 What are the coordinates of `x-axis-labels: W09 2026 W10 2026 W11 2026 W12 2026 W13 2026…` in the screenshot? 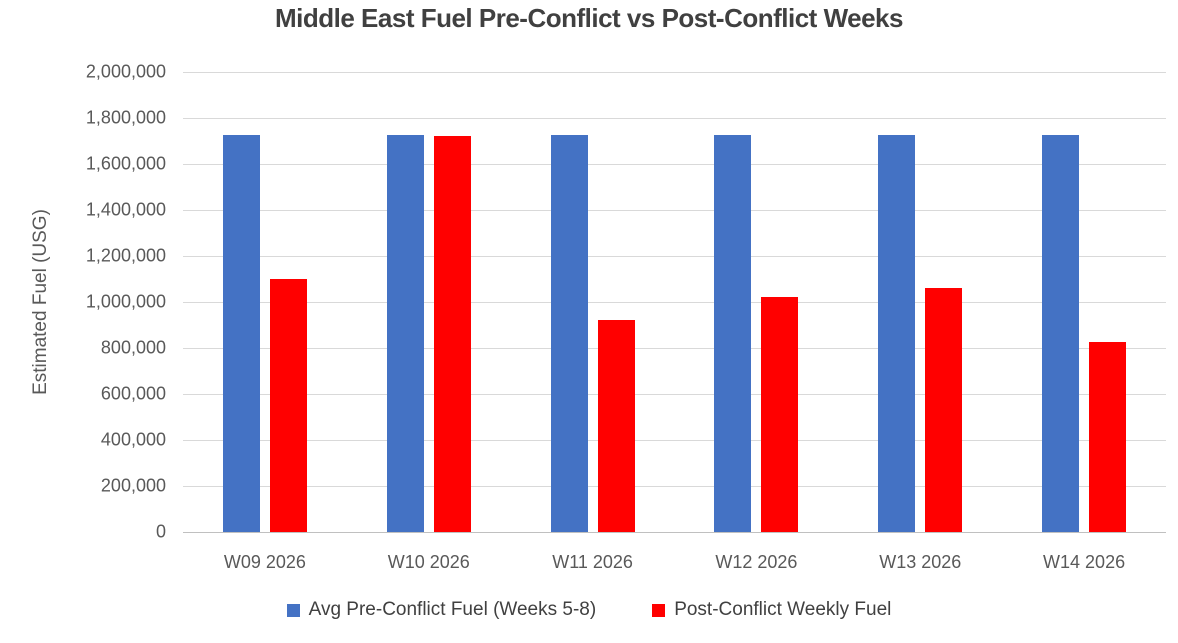 It's located at (674, 566).